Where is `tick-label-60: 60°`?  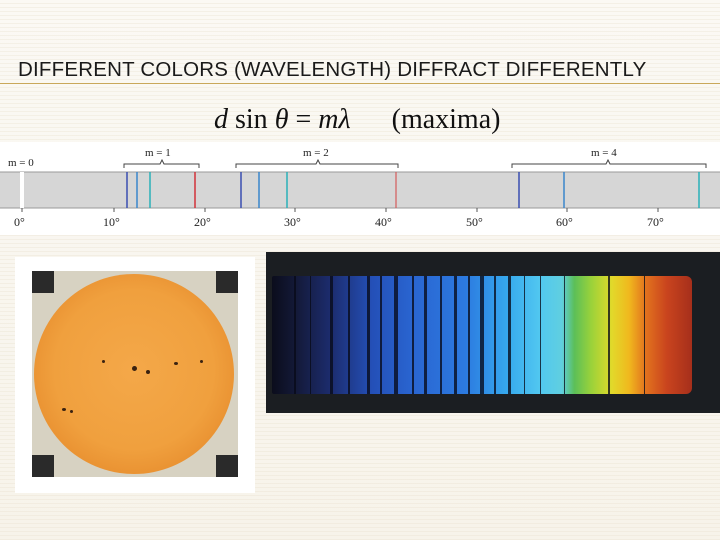
tick-label-60: 60° is located at coordinates (564, 222).